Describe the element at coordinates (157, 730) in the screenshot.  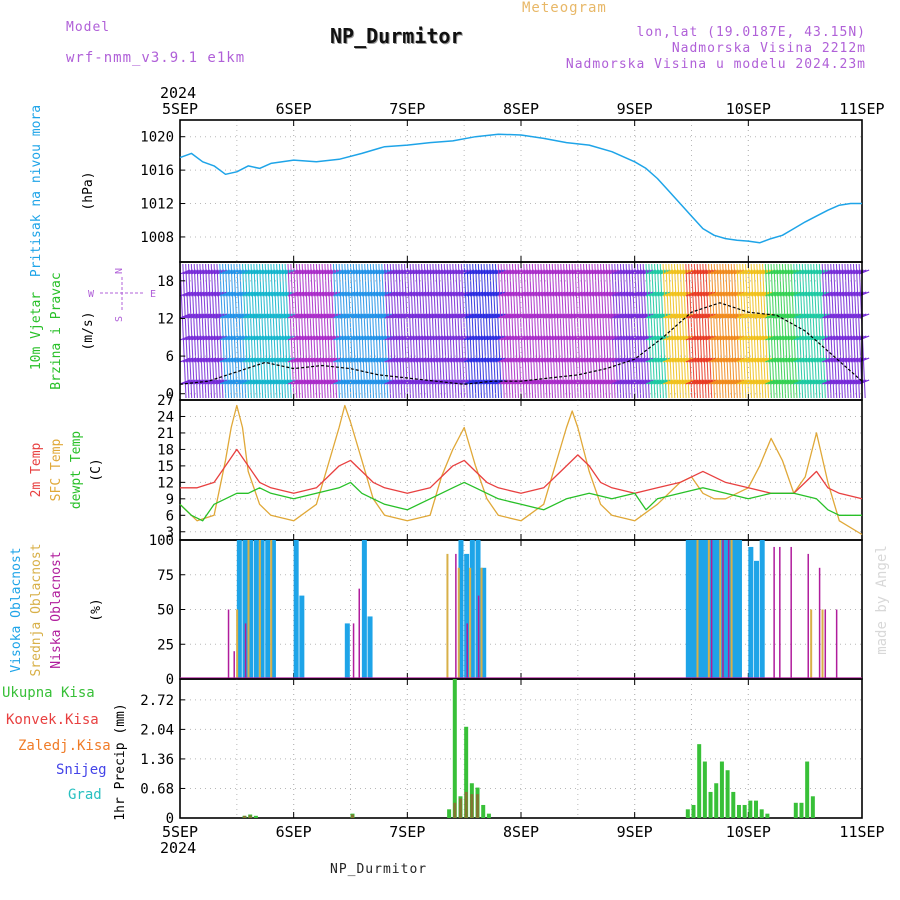
I see `precip-ytick-label: 2.04` at that location.